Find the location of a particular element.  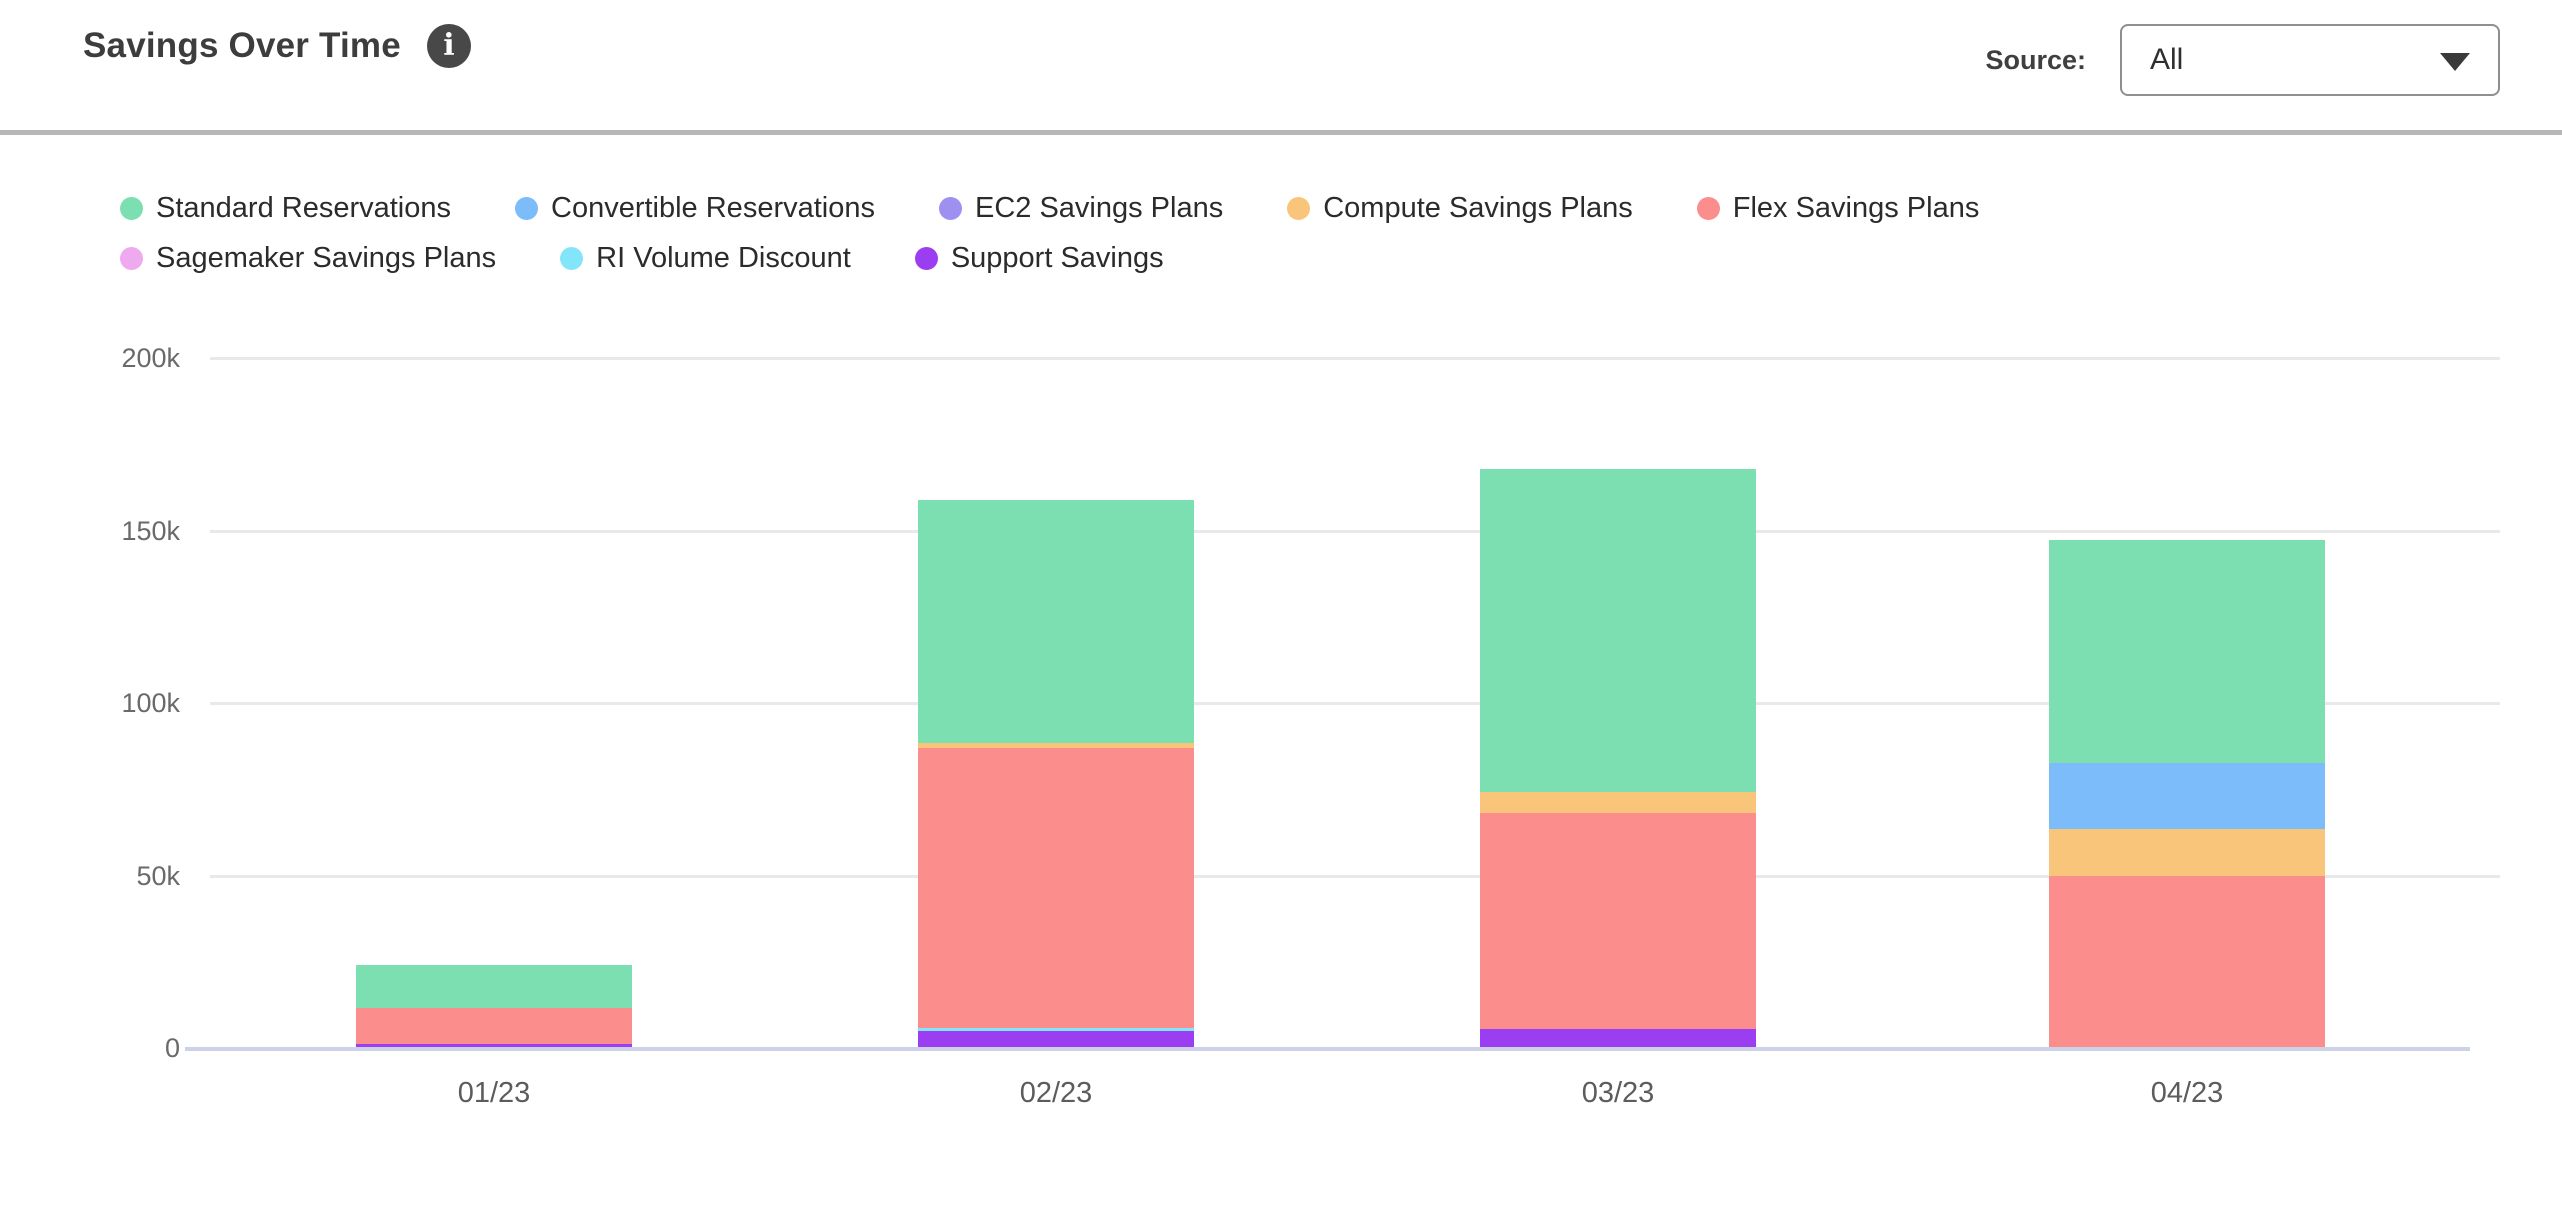

legend-label: EC2 Savings Plans is located at coordinates (1099, 207).